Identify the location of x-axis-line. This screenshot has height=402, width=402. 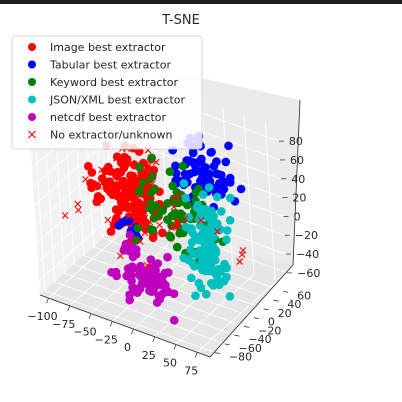
(125, 326).